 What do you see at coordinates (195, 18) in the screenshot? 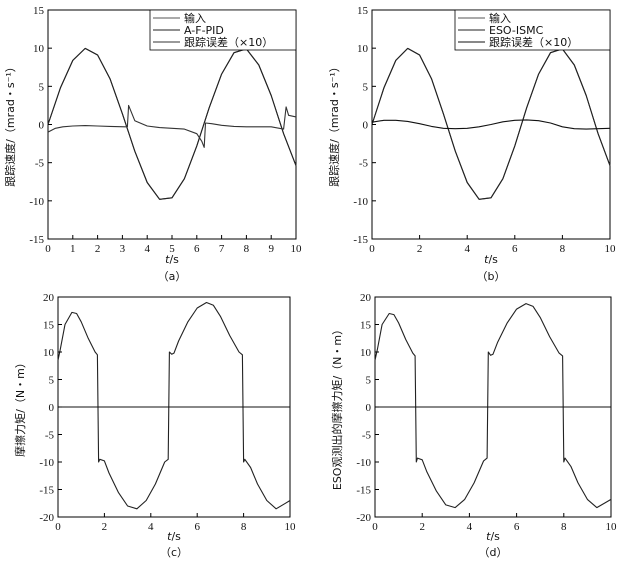
I see `legend-label: 输入` at bounding box center [195, 18].